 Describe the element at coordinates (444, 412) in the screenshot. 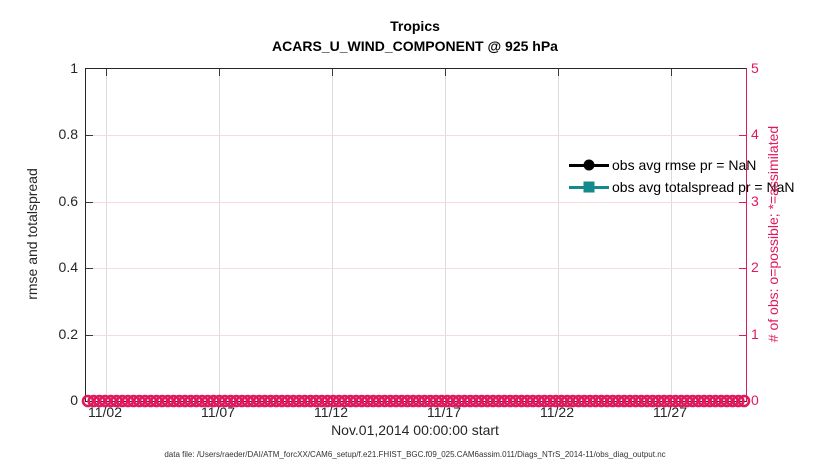

I see `x-tick-label: 11/17` at that location.